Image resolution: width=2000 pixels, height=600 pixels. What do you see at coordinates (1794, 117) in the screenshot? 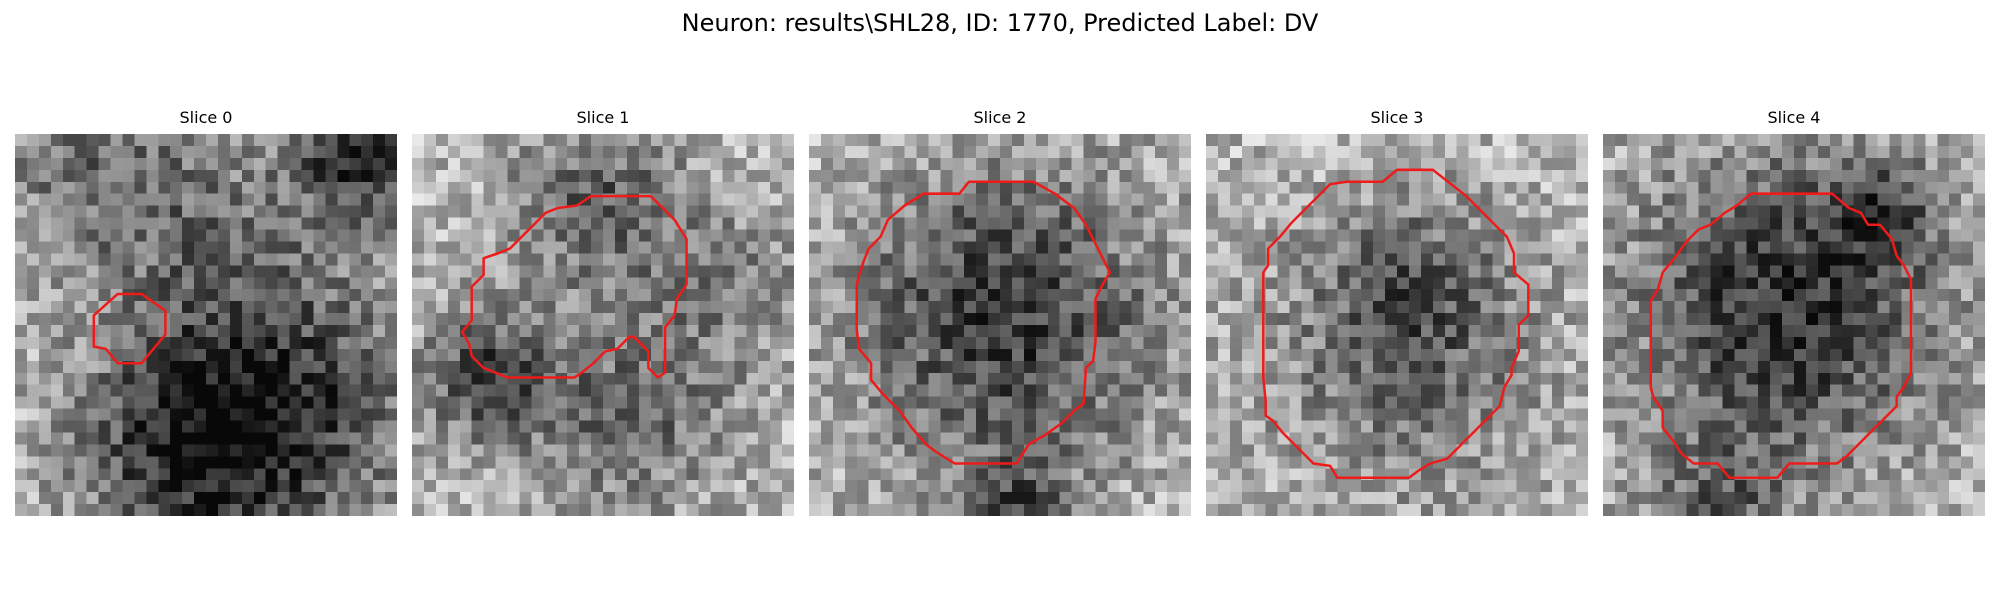
I see `slice-title-4: Slice 4` at bounding box center [1794, 117].